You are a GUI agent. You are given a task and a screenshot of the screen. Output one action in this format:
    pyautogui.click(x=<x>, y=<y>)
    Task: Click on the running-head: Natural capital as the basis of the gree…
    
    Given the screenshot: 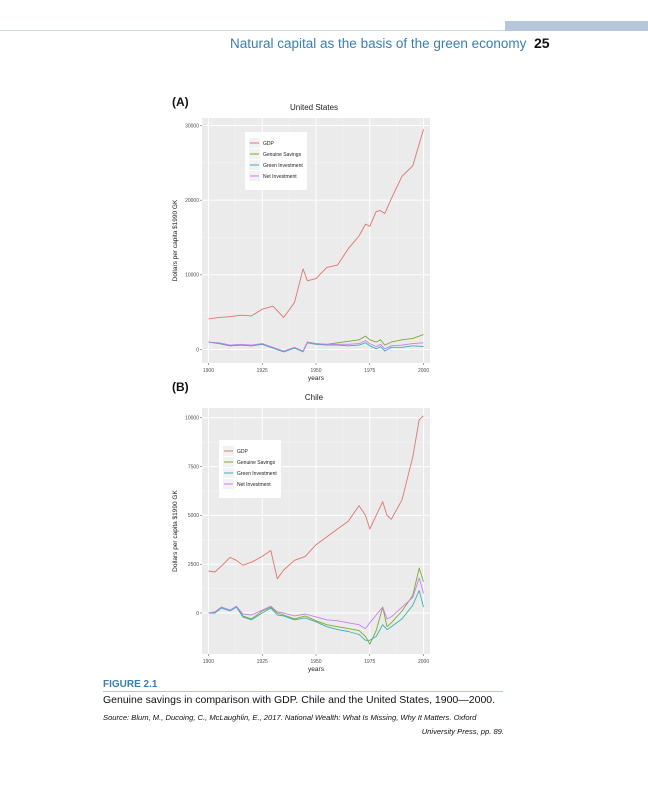 What is the action you would take?
    pyautogui.click(x=378, y=43)
    